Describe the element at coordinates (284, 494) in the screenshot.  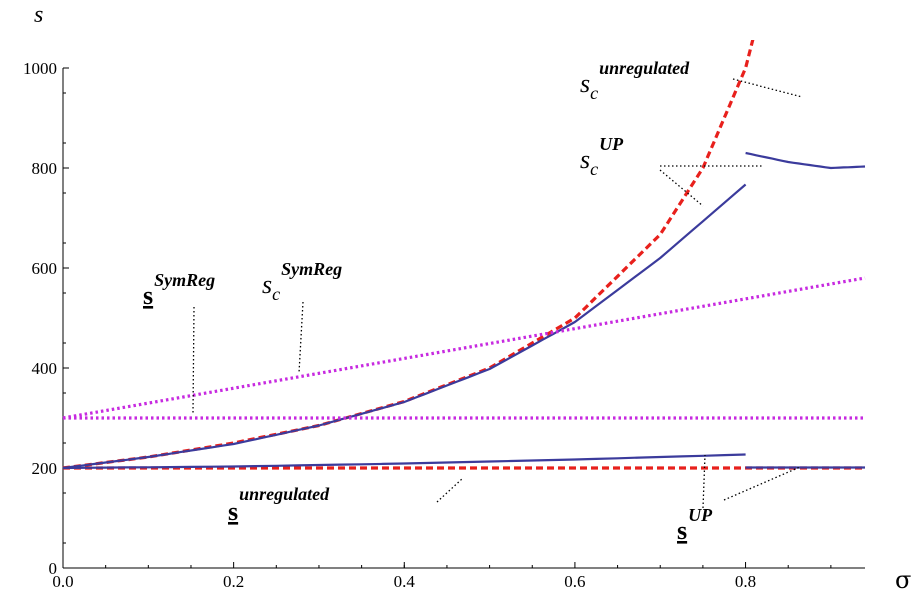
I see `label-s-unregulated-sup: unregulated` at that location.